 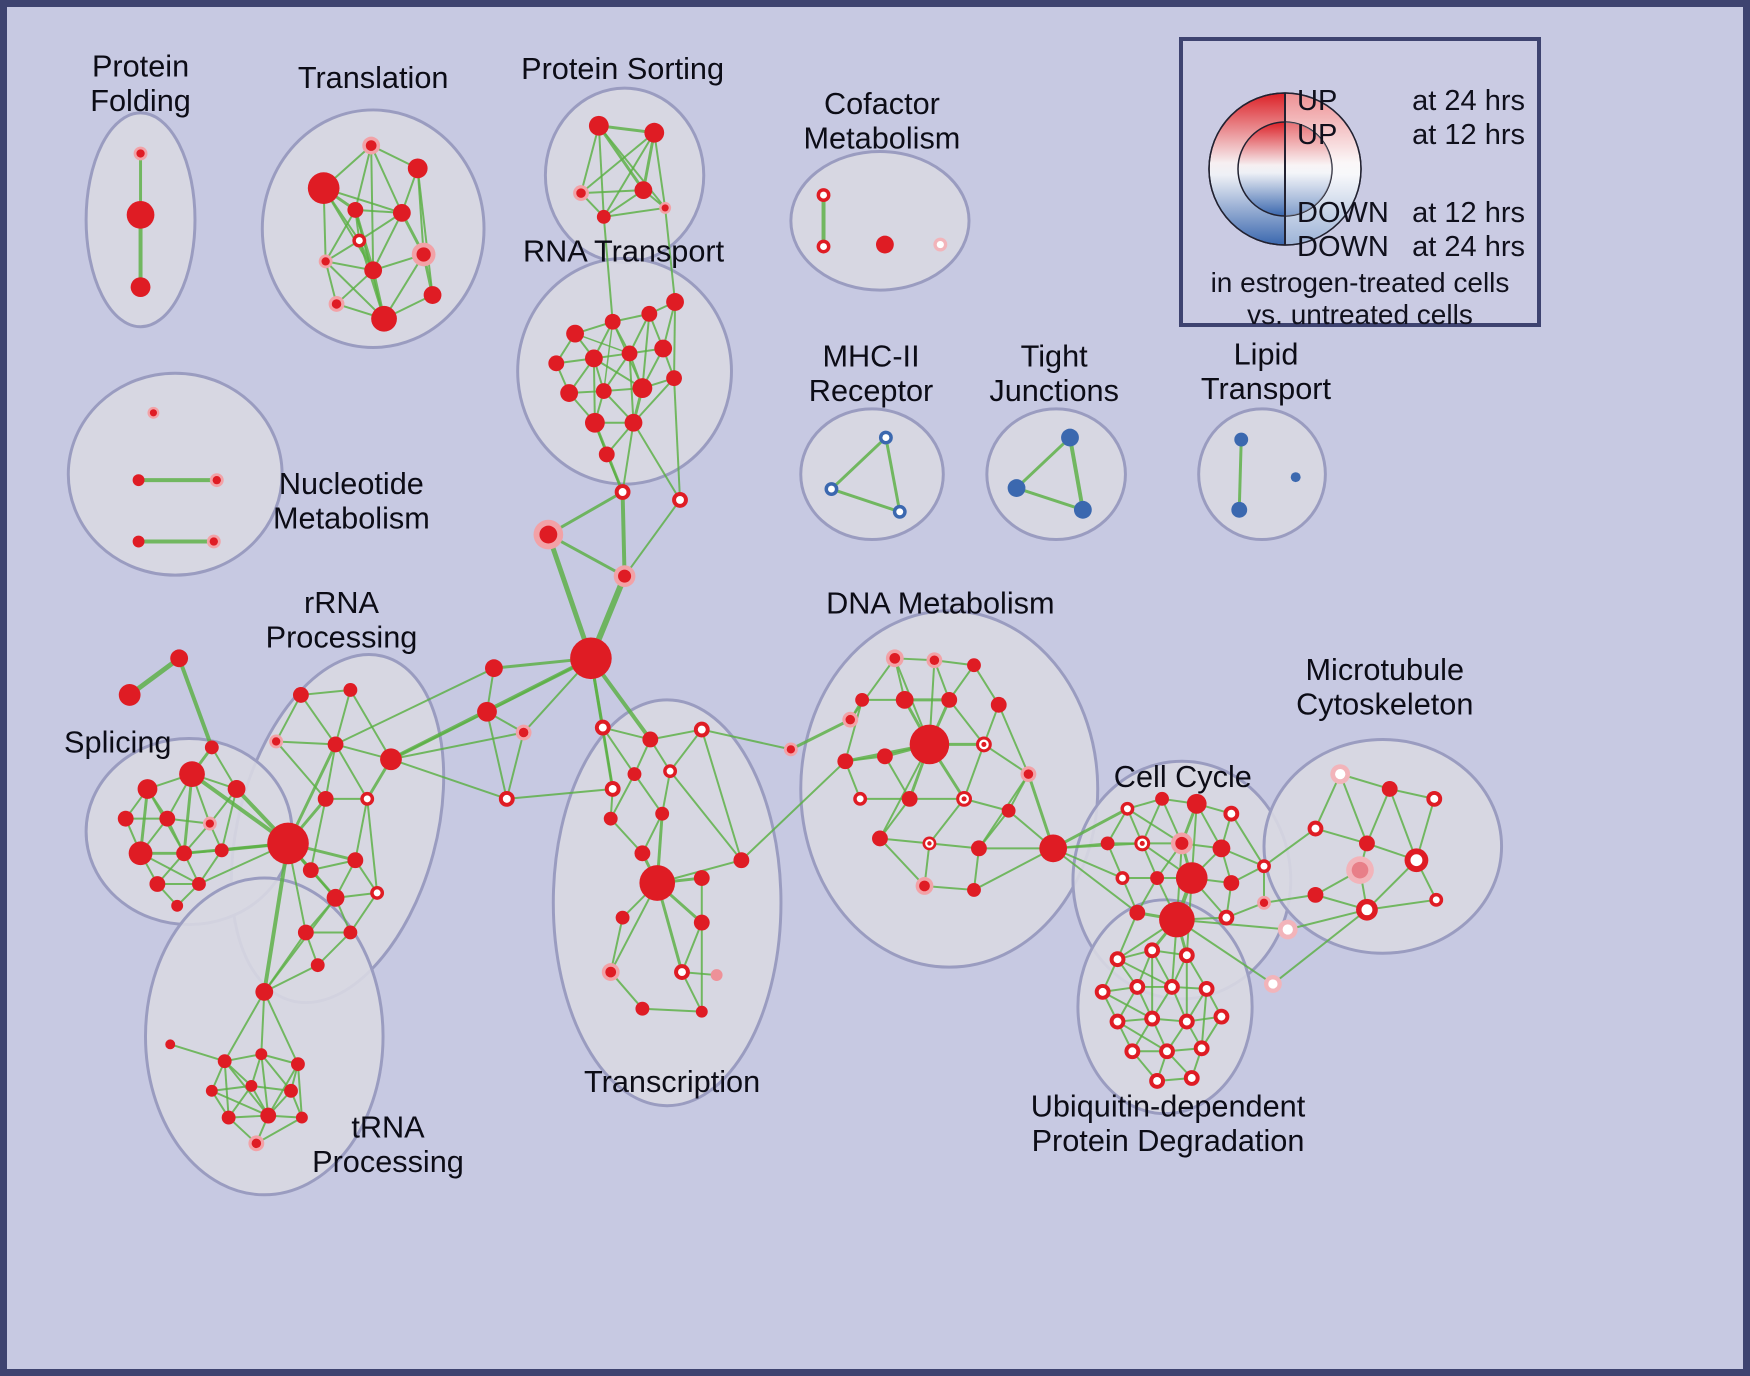 What do you see at coordinates (1285, 169) in the screenshot?
I see `legend-outer-outline` at bounding box center [1285, 169].